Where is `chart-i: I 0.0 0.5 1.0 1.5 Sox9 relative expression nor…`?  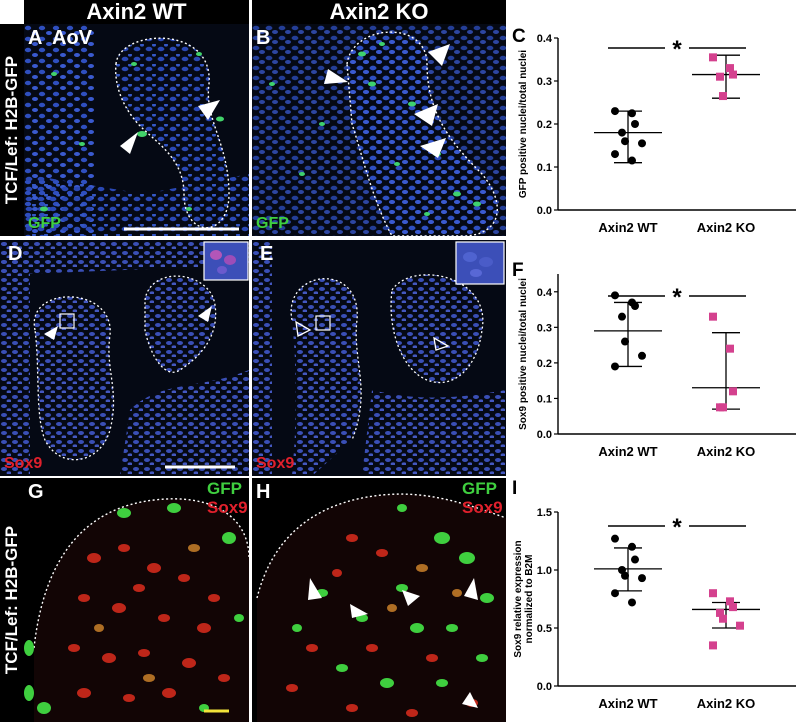 chart-i: I 0.0 0.5 1.0 1.5 Sox9 relative expression nor… is located at coordinates (654, 594).